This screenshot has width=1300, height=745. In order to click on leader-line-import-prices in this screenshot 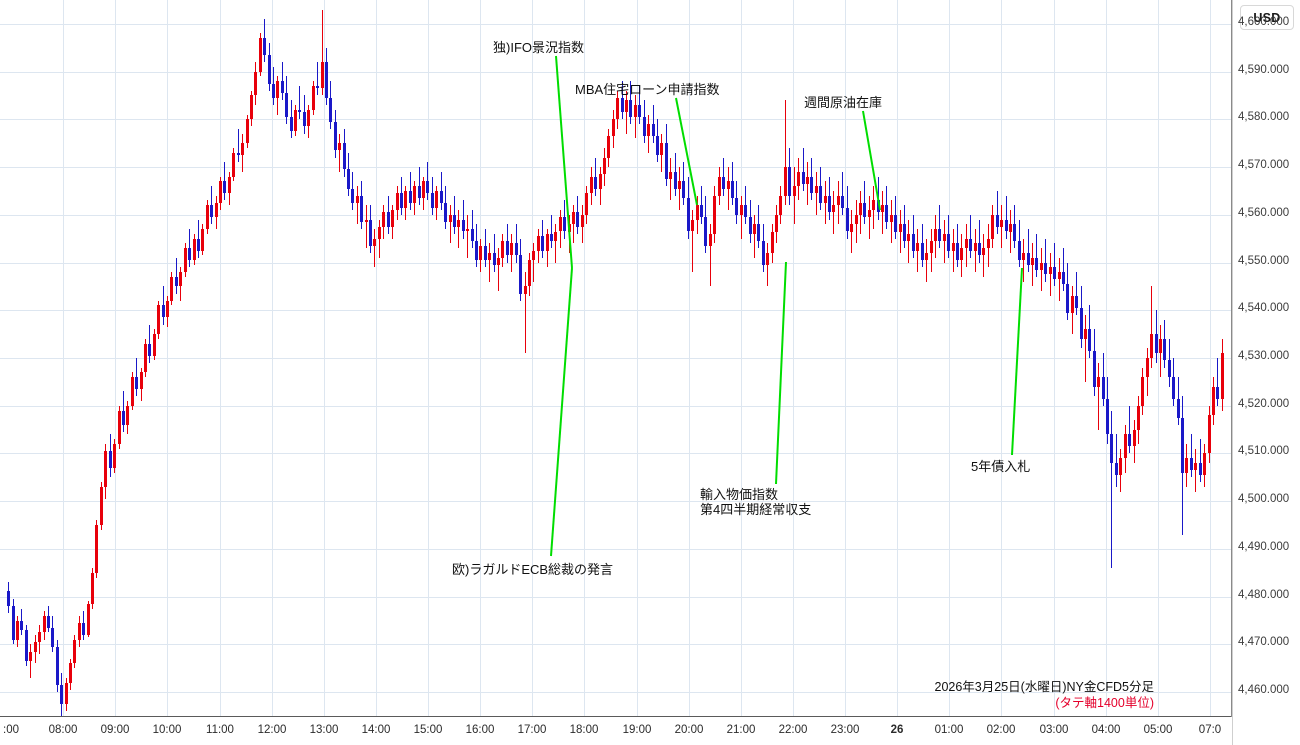, I will do `click(781, 373)`.